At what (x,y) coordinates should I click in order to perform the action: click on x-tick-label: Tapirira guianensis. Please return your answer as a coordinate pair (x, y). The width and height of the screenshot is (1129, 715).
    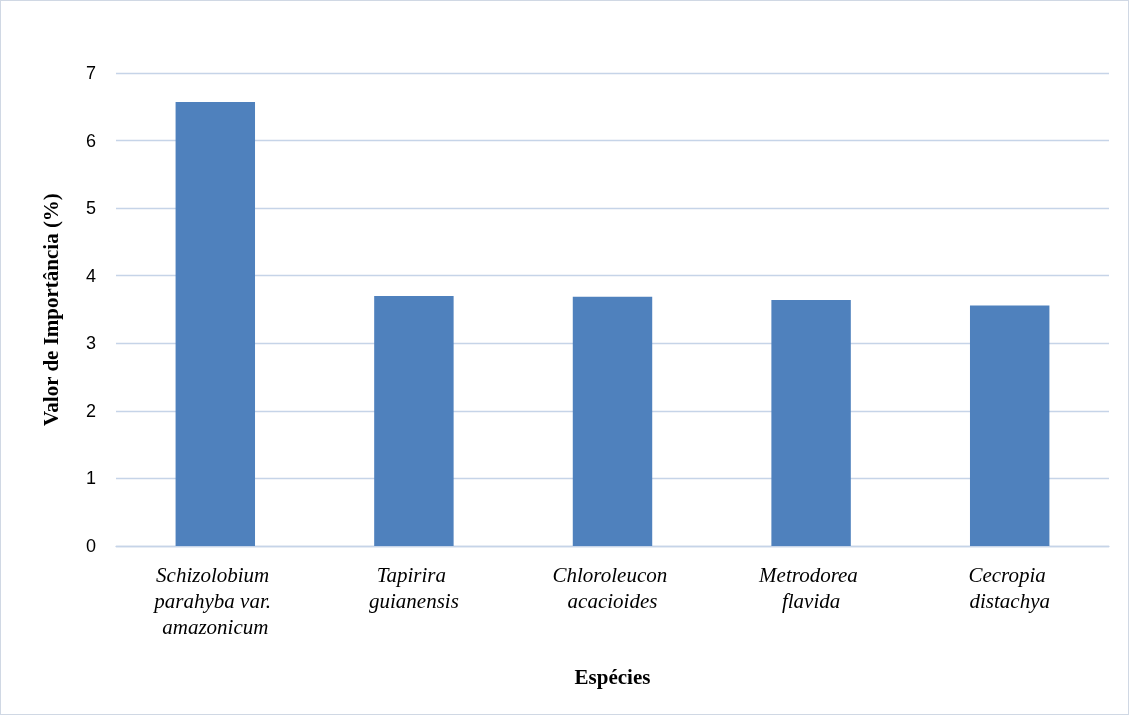
    Looking at the image, I should click on (413, 588).